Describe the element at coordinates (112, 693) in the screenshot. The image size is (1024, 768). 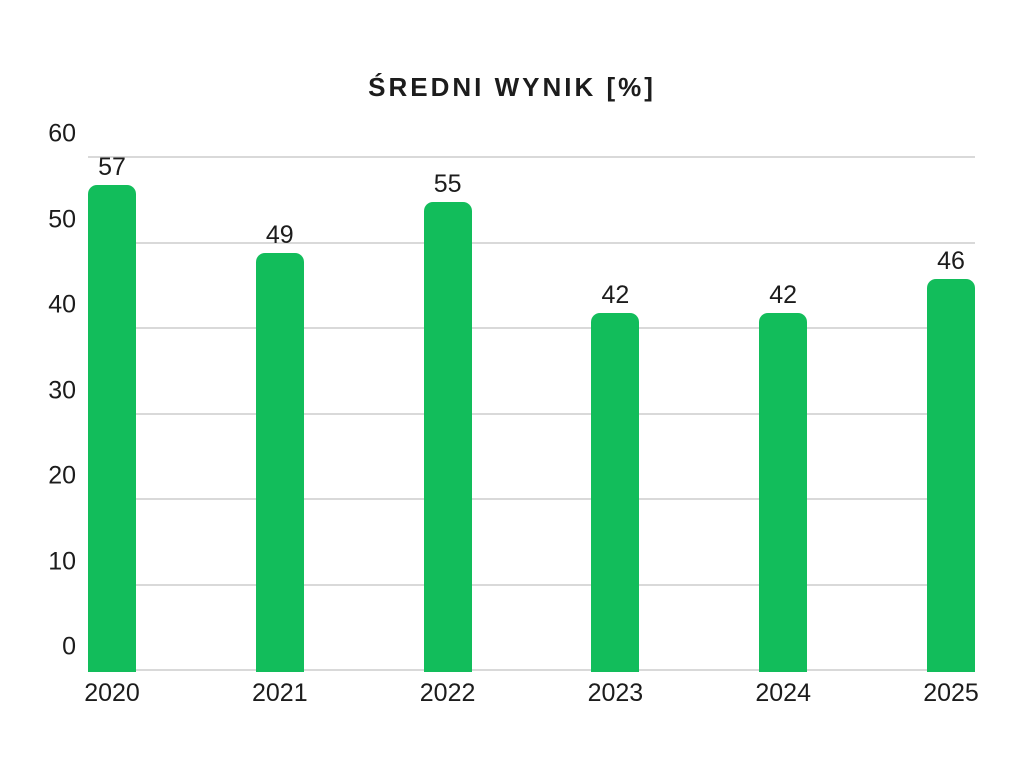
I see `x-tick-label-2020: 2020` at that location.